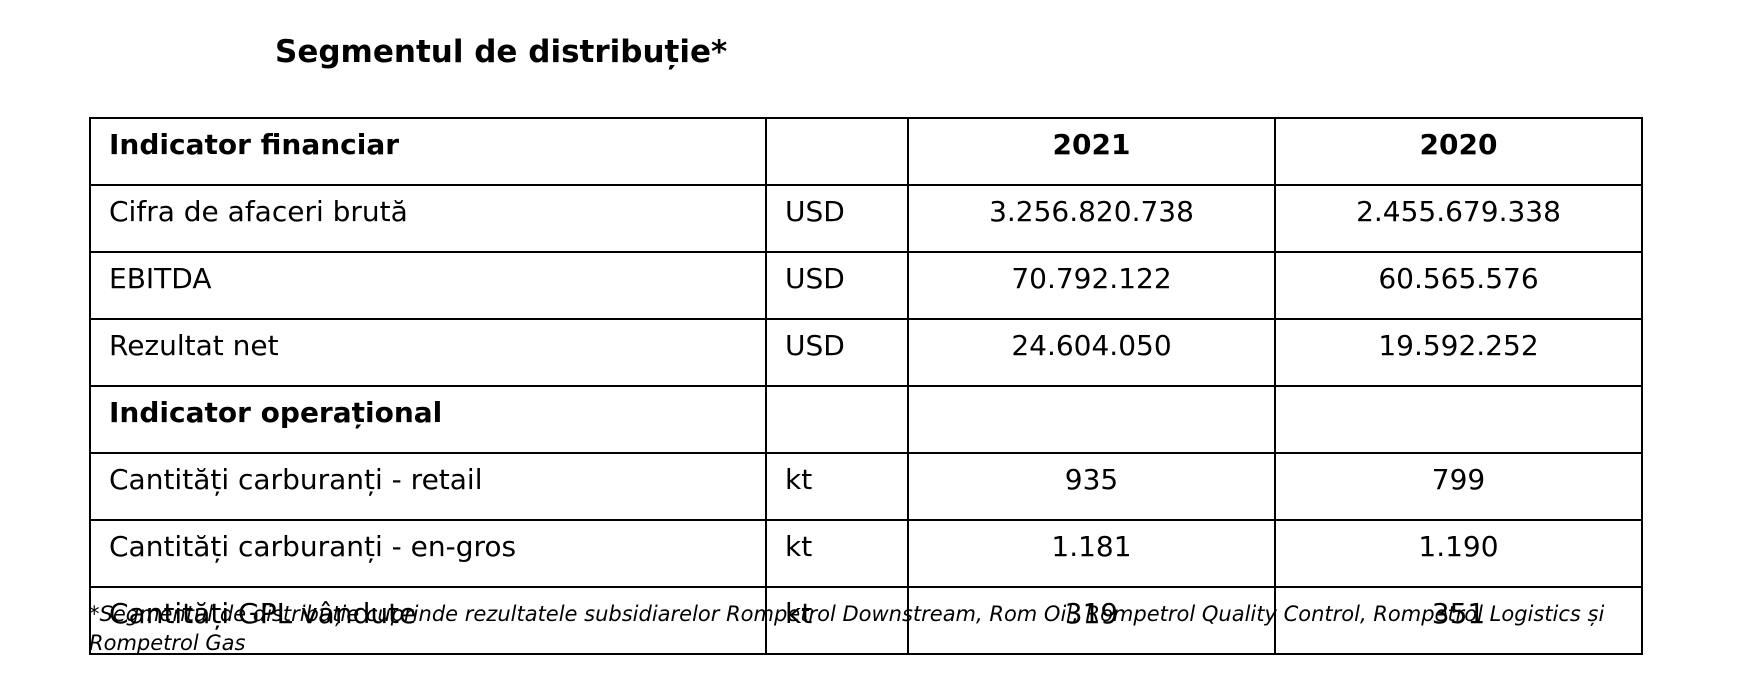  What do you see at coordinates (1091, 553) in the screenshot?
I see `row-value-2021: 1.181` at bounding box center [1091, 553].